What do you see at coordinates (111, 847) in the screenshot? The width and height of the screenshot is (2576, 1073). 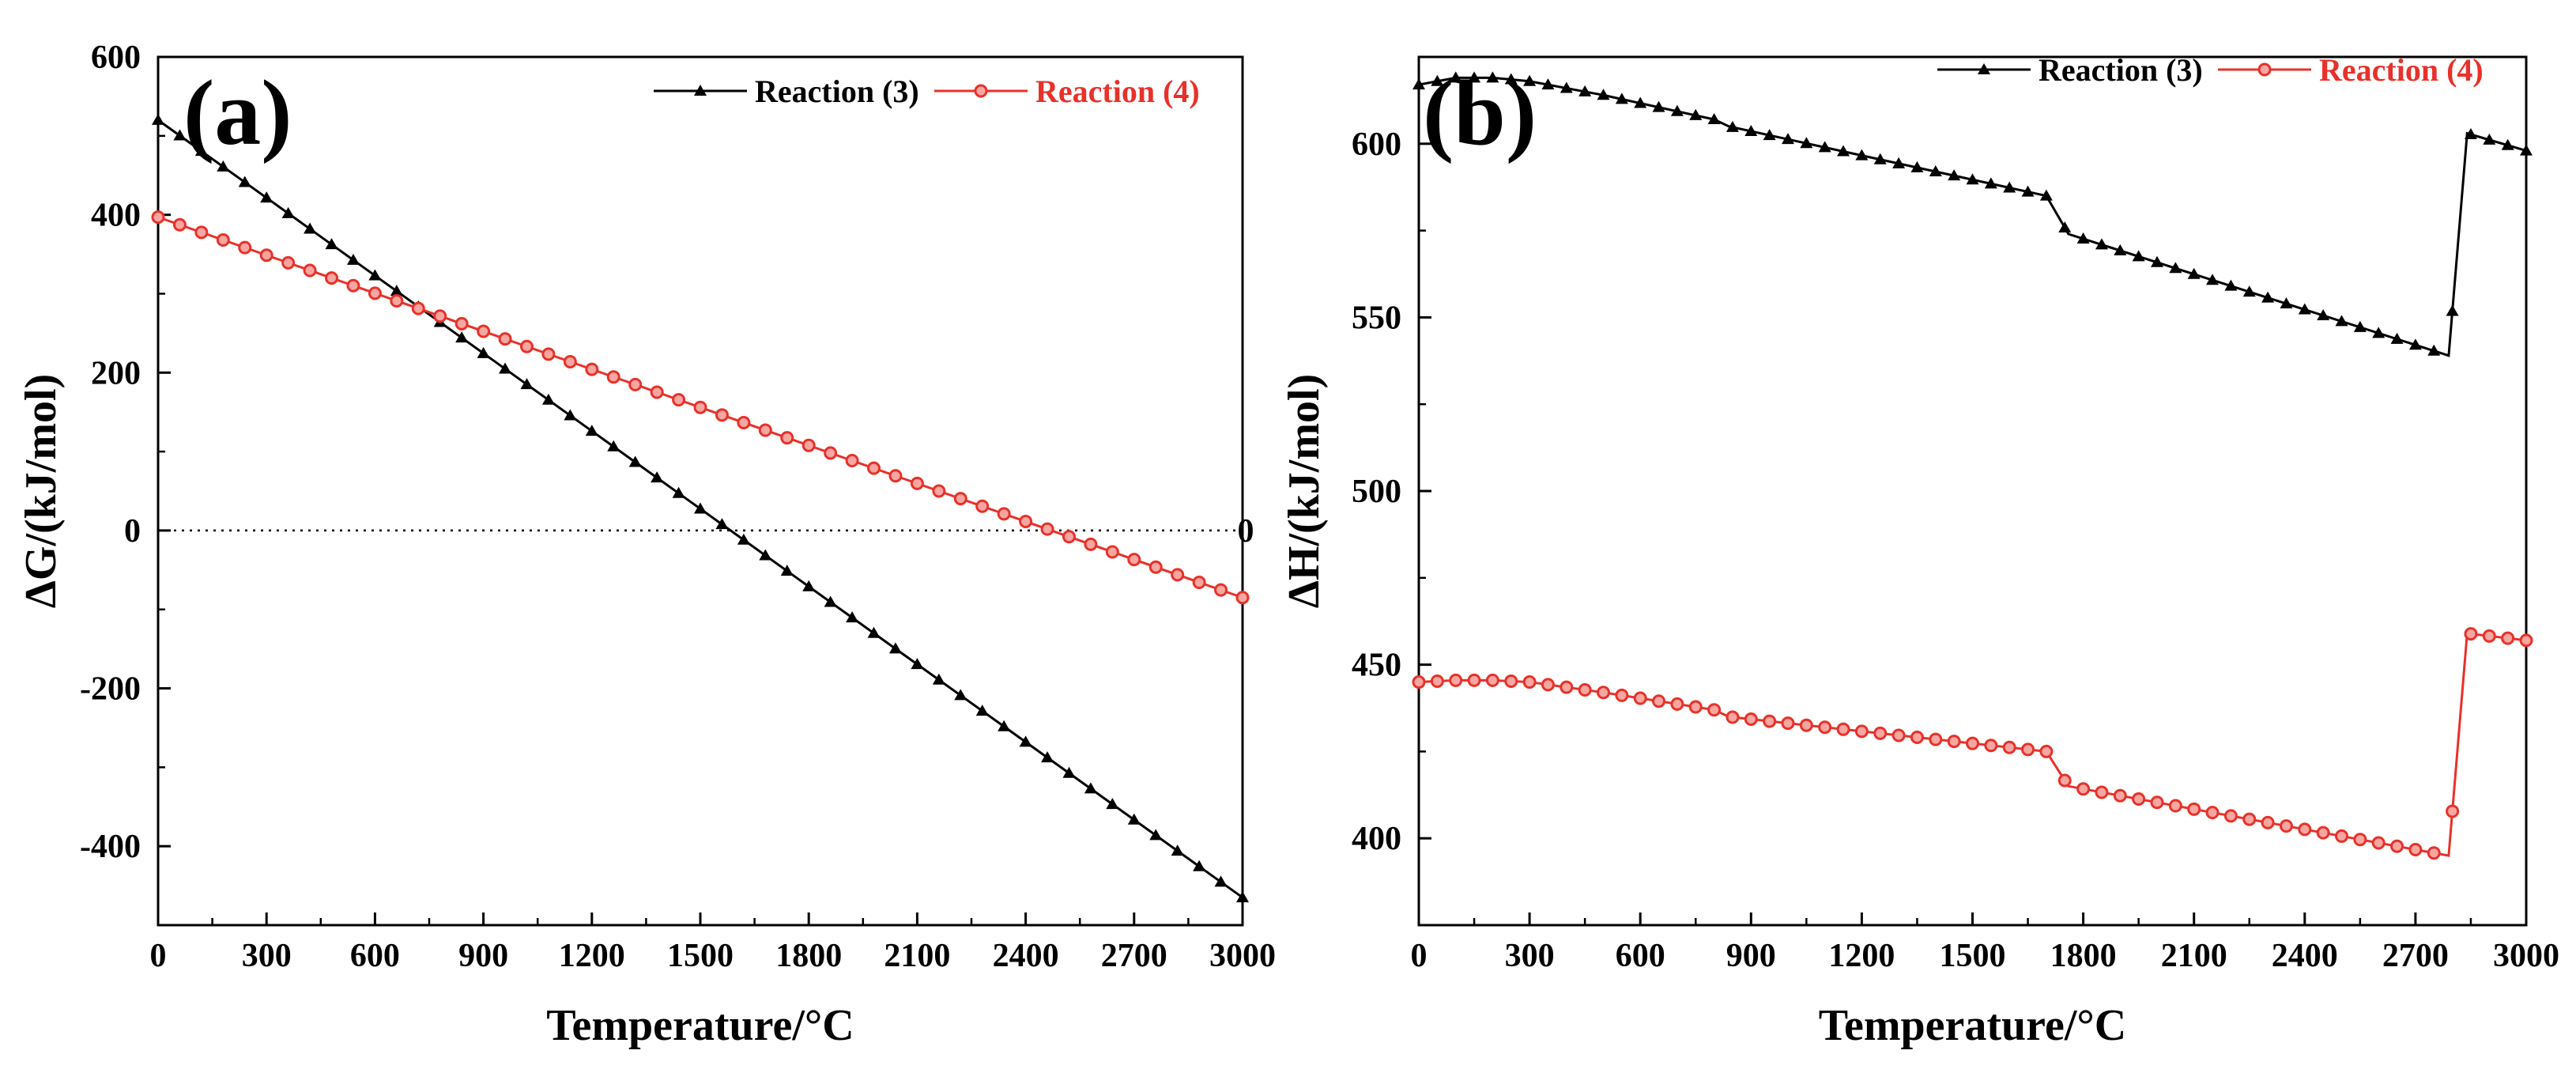 I see `y-tick-label: -400` at bounding box center [111, 847].